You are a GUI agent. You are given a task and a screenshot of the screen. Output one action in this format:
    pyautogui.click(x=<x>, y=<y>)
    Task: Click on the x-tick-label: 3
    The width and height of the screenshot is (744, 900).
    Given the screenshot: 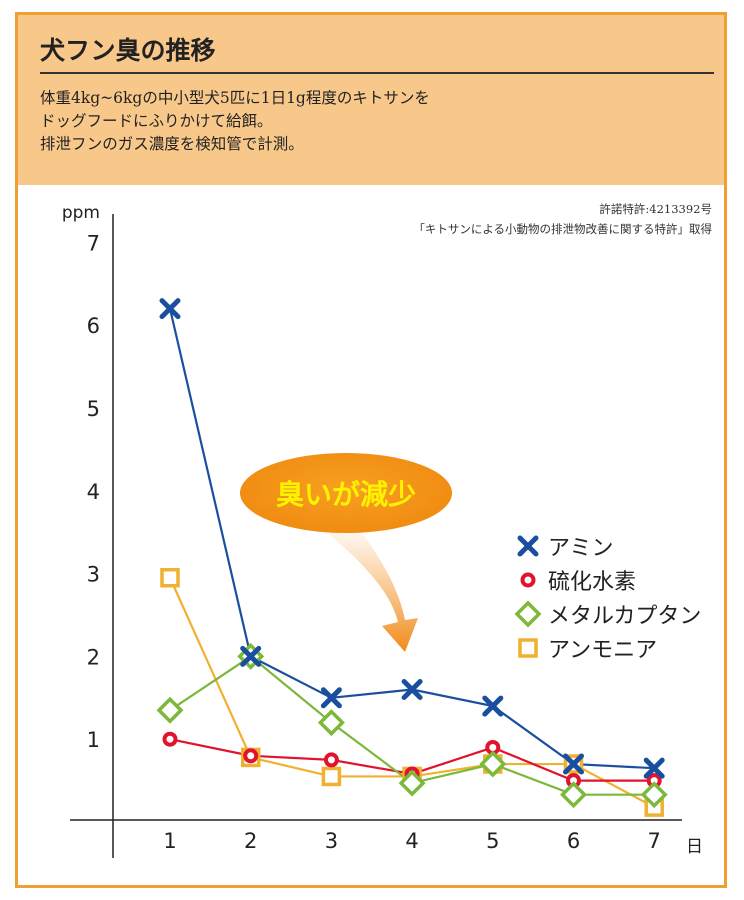 What is the action you would take?
    pyautogui.click(x=331, y=841)
    